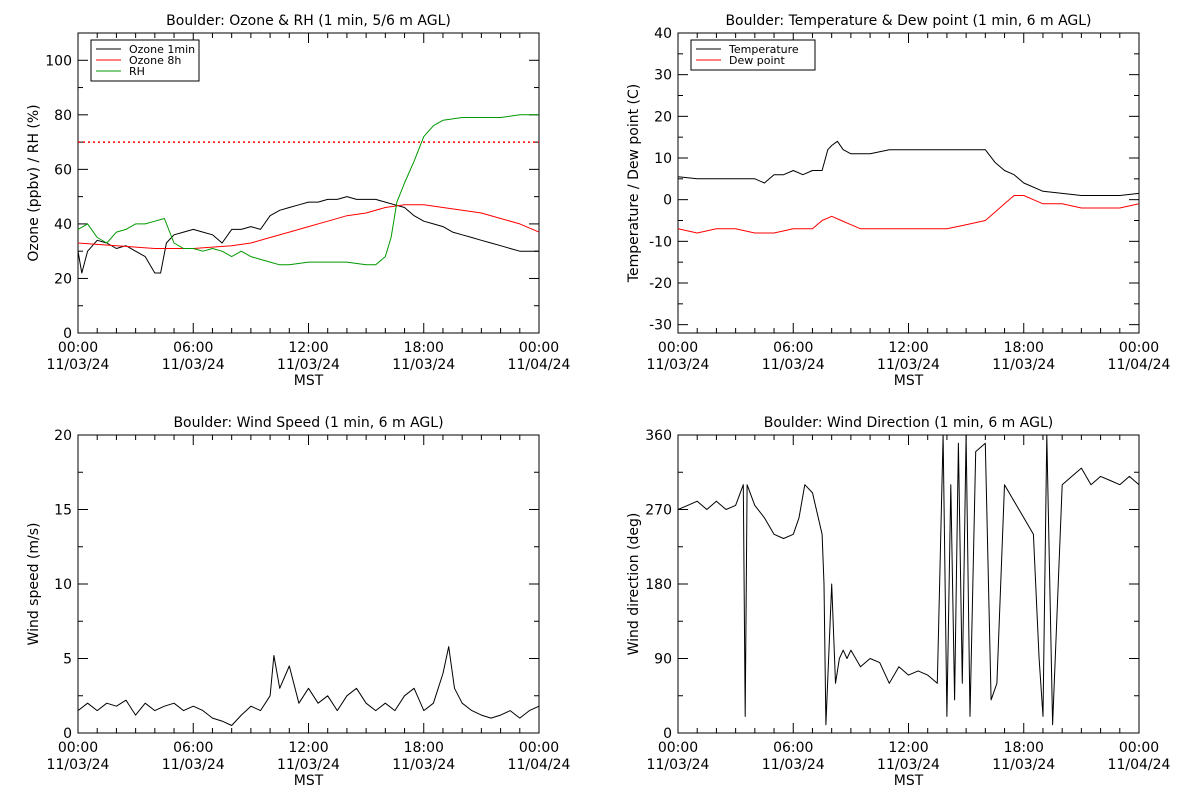 Image resolution: width=1200 pixels, height=800 pixels. What do you see at coordinates (67, 660) in the screenshot?
I see `y-tick-label: 5` at bounding box center [67, 660].